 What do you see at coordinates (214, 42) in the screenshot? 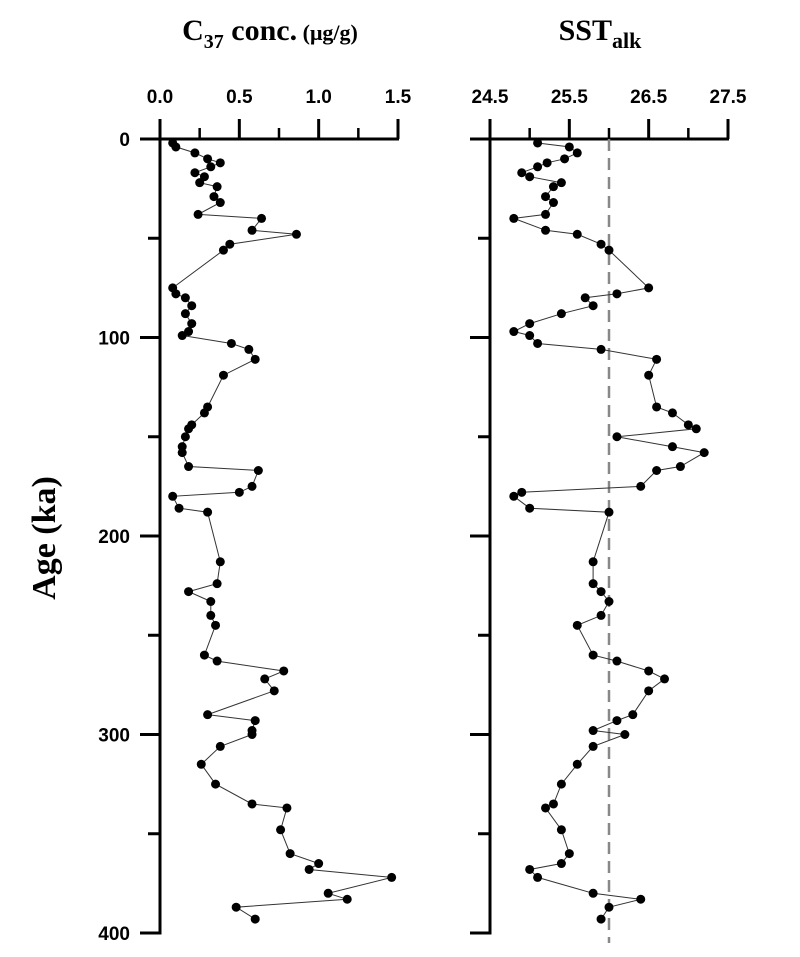
I see `title-left-sub: 37` at bounding box center [214, 42].